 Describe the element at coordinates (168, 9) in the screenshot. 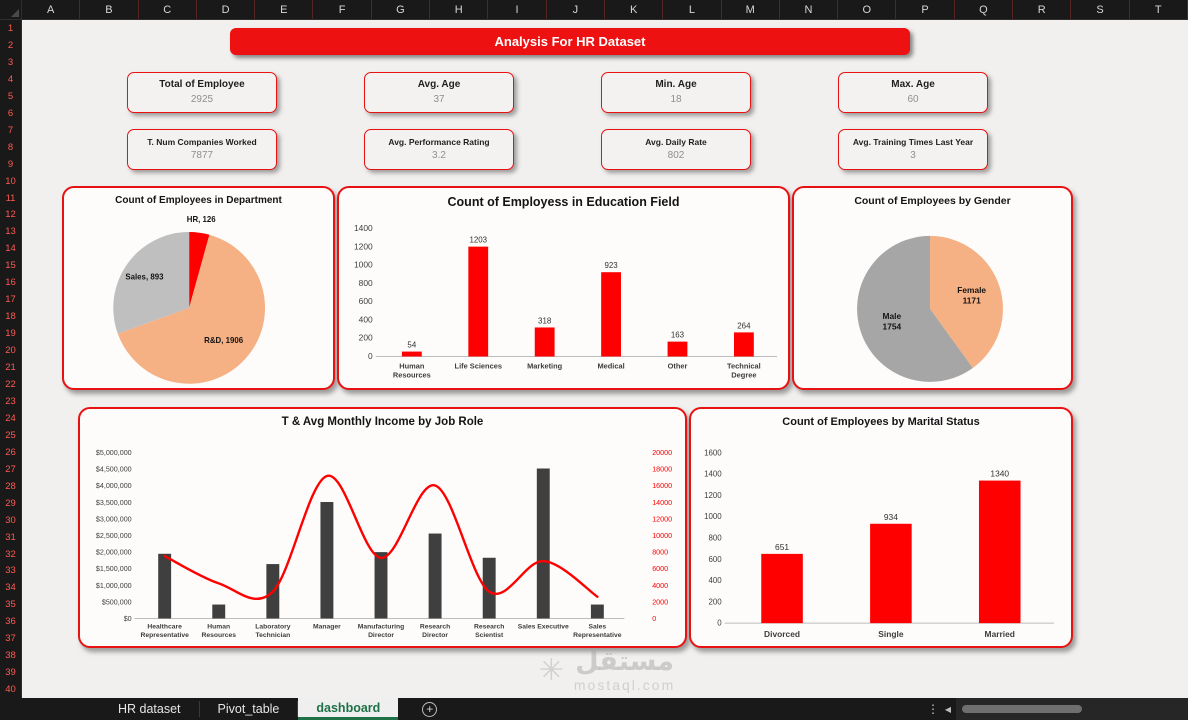

I see `column-header-c: C` at that location.